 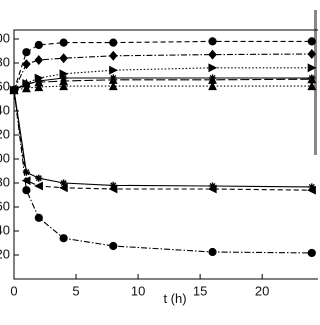 What do you see at coordinates (5, 85) in the screenshot?
I see `y-tick-label: 160` at bounding box center [5, 85].